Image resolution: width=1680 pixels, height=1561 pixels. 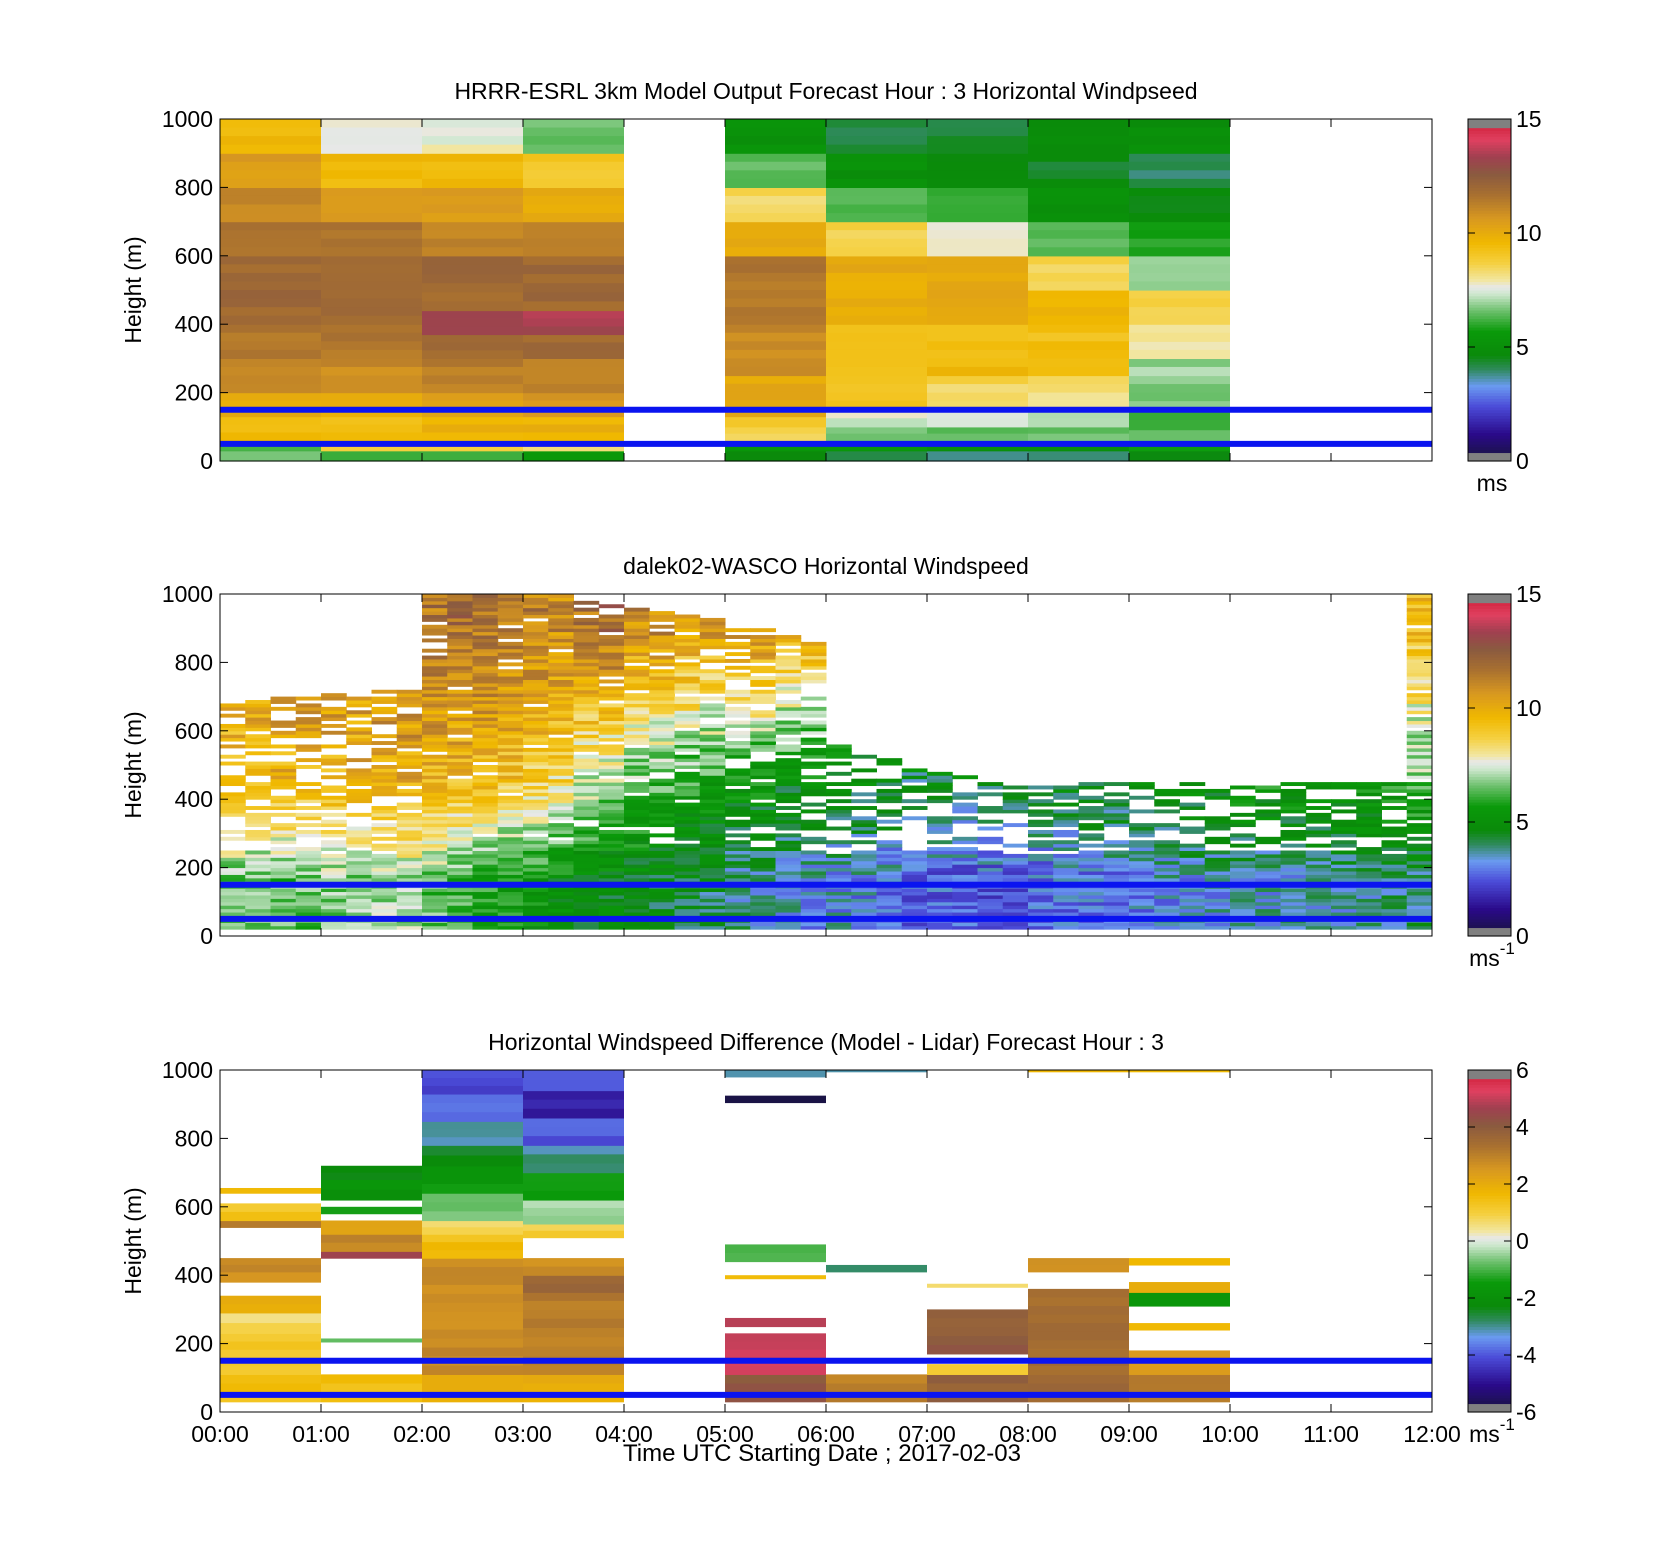 I want to click on y-tick-label: 0, so click(x=206, y=936).